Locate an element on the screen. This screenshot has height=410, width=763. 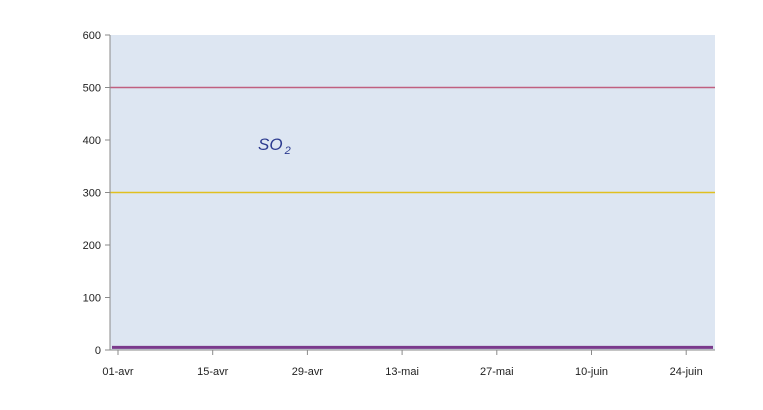
y-tick-label-200: 200 is located at coordinates (92, 246).